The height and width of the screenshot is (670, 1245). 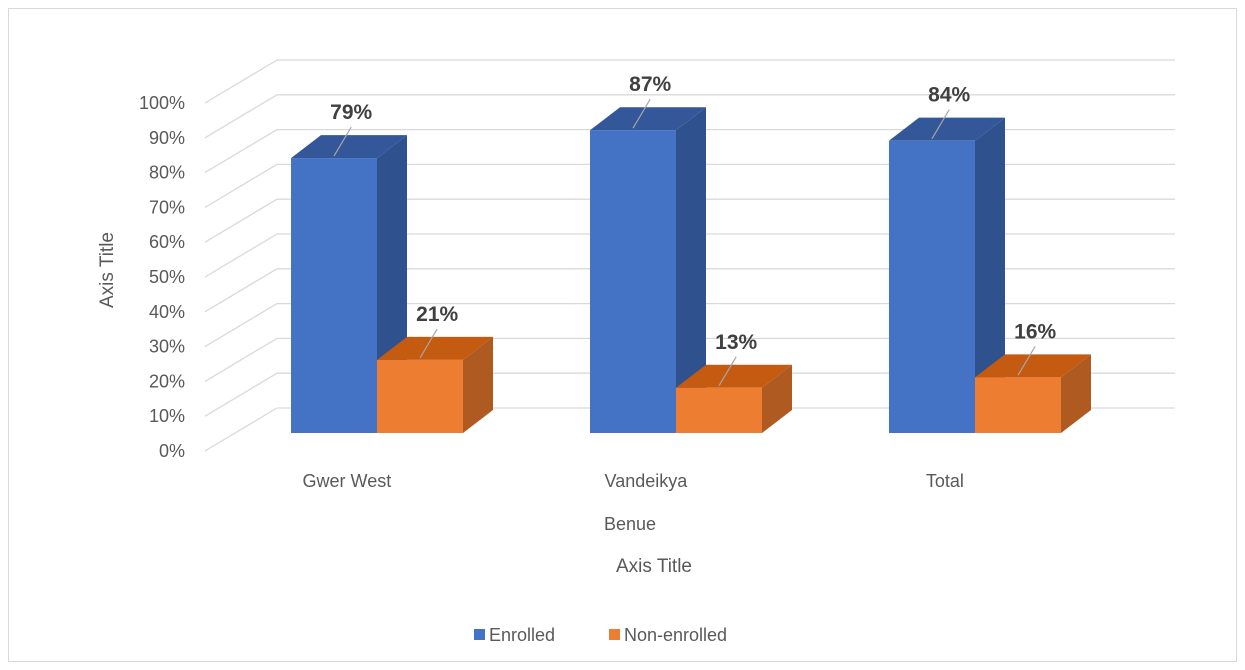 What do you see at coordinates (347, 481) in the screenshot?
I see `x-category-label: Gwer West` at bounding box center [347, 481].